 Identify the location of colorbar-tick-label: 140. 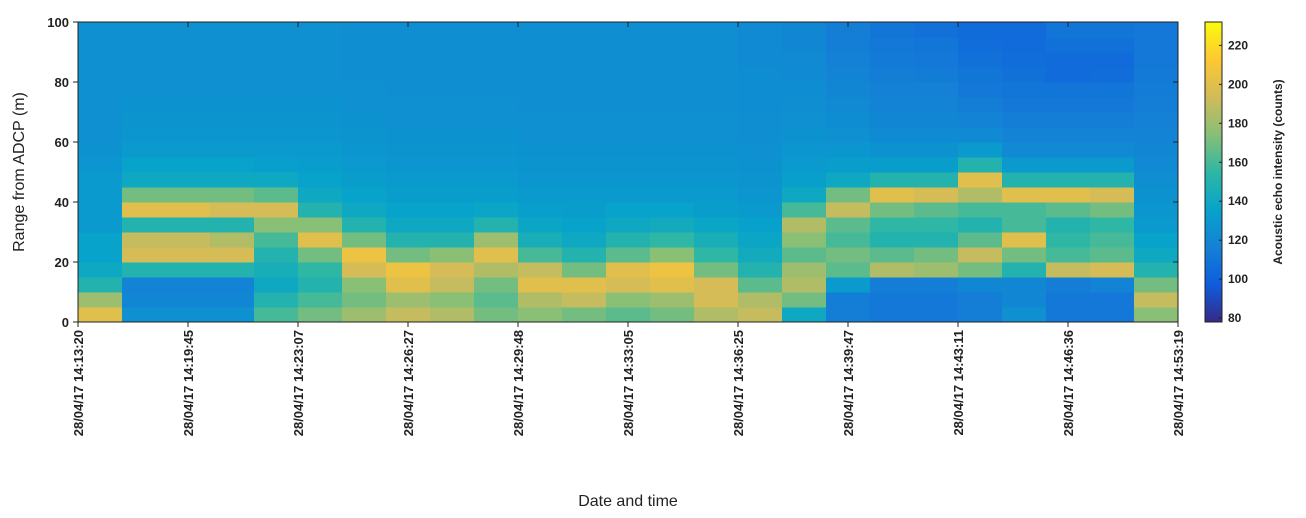
(1238, 201).